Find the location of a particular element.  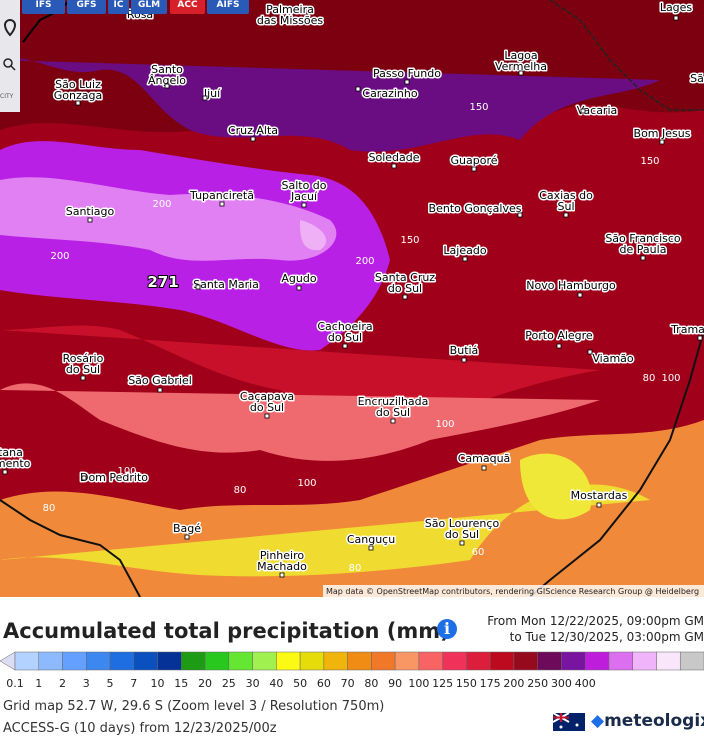

city-label: Sã is located at coordinates (697, 78).